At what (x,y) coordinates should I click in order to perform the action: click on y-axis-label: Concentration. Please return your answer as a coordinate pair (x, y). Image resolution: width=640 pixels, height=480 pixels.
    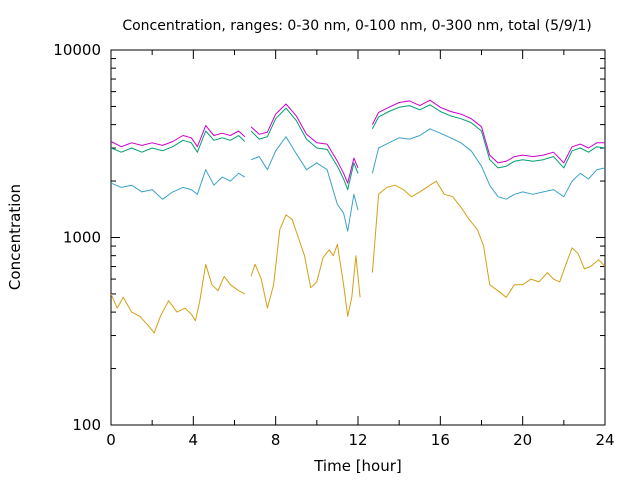
    Looking at the image, I should click on (15, 237).